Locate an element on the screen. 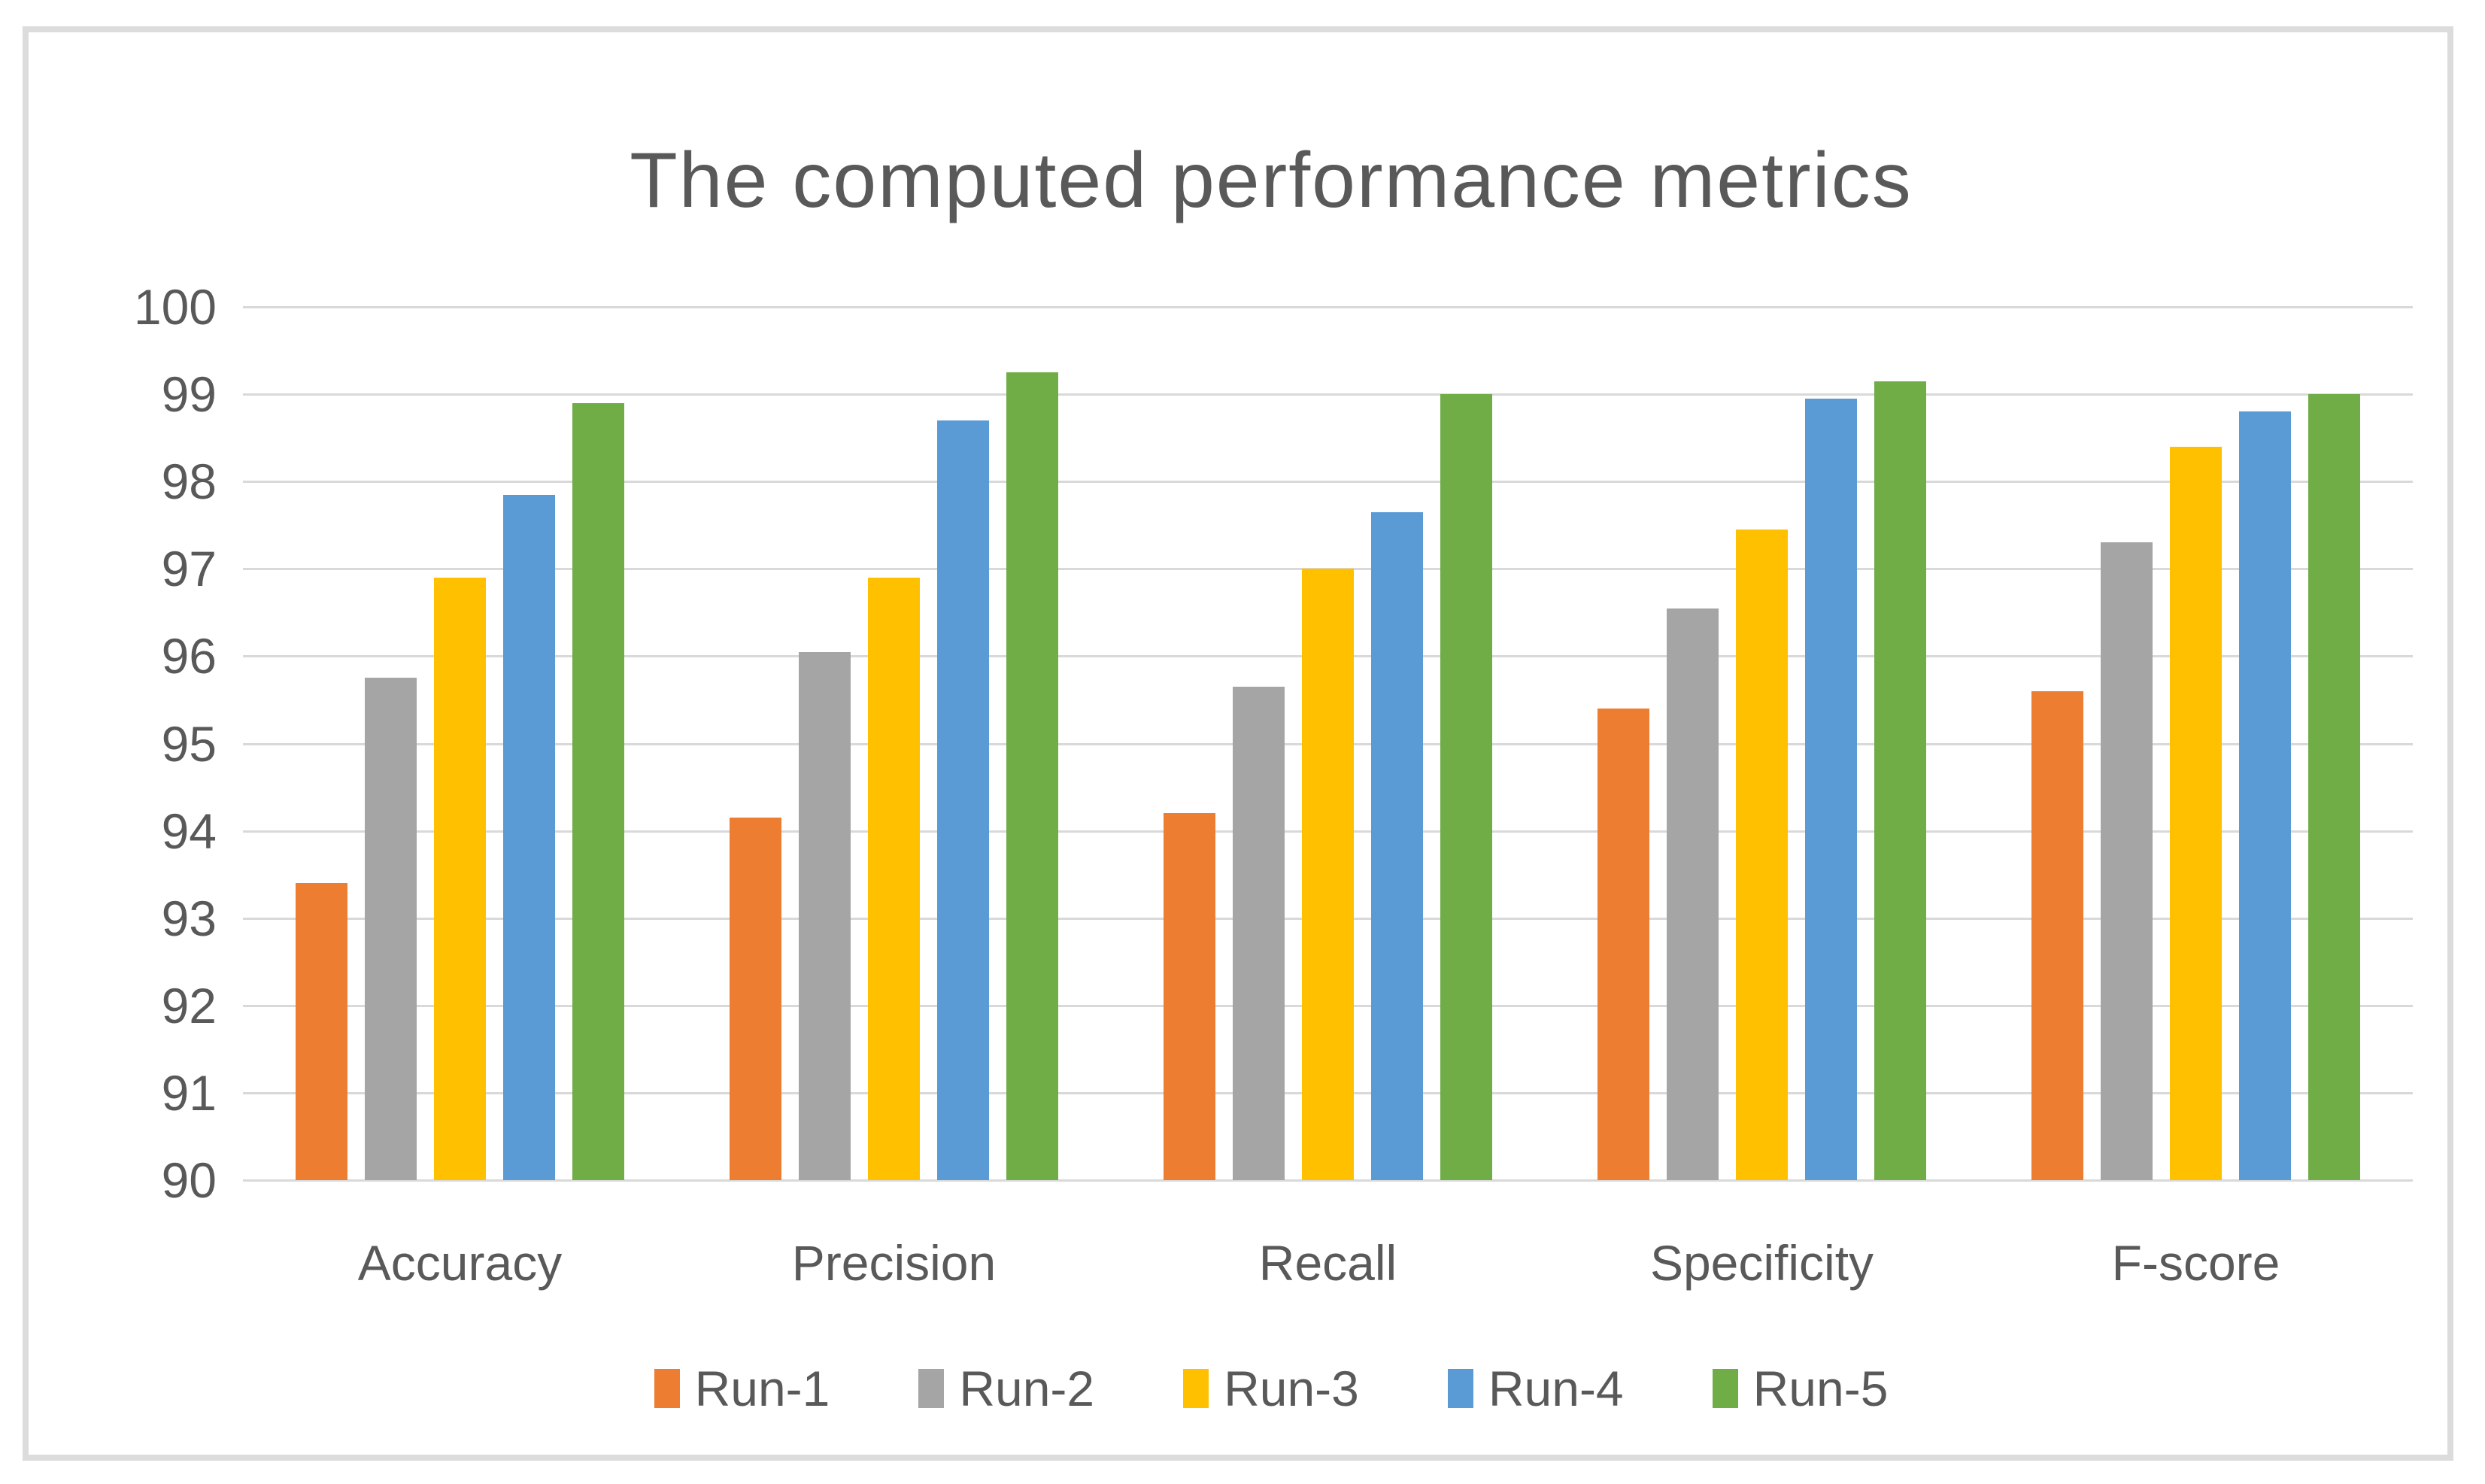 This screenshot has height=1484, width=2485. bar-run-4-recall is located at coordinates (1397, 845).